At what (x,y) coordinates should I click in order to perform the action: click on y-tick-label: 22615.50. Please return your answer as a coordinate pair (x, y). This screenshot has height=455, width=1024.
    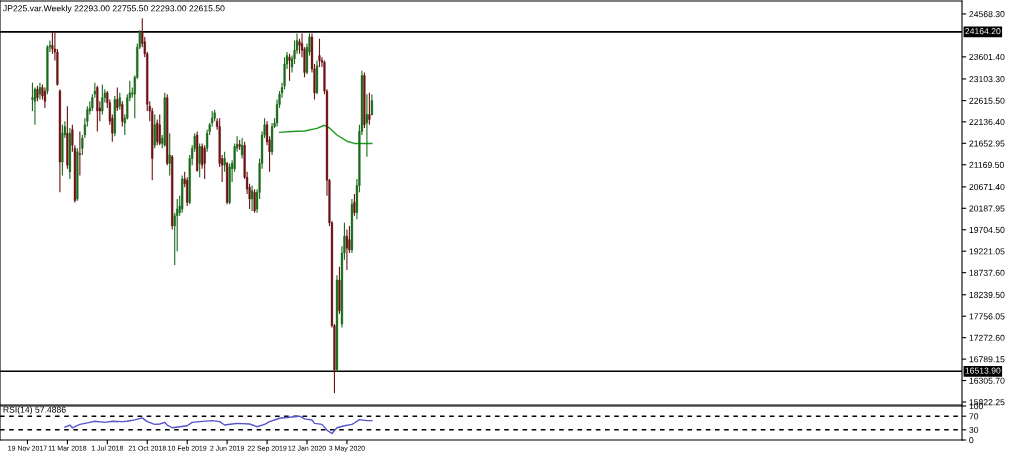
    Looking at the image, I should click on (987, 100).